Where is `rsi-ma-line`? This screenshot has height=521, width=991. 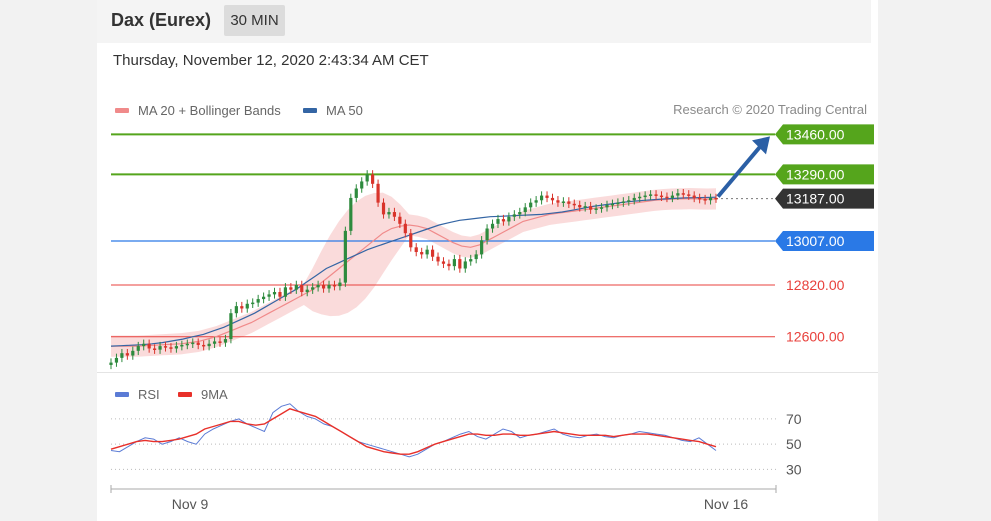 rsi-ma-line is located at coordinates (413, 431).